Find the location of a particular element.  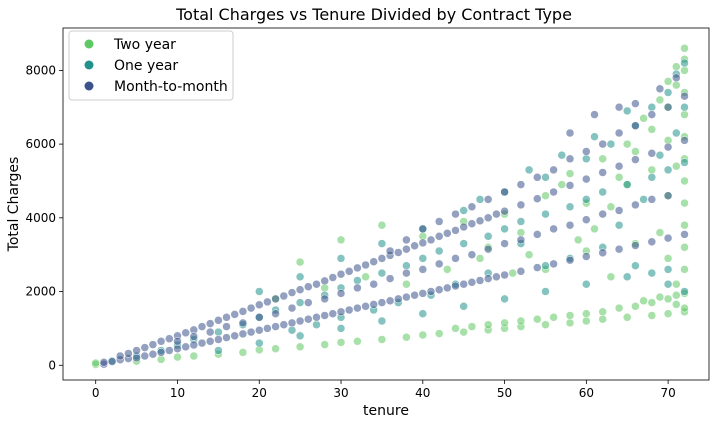

y-tick-label: 8000 is located at coordinates (40, 70).